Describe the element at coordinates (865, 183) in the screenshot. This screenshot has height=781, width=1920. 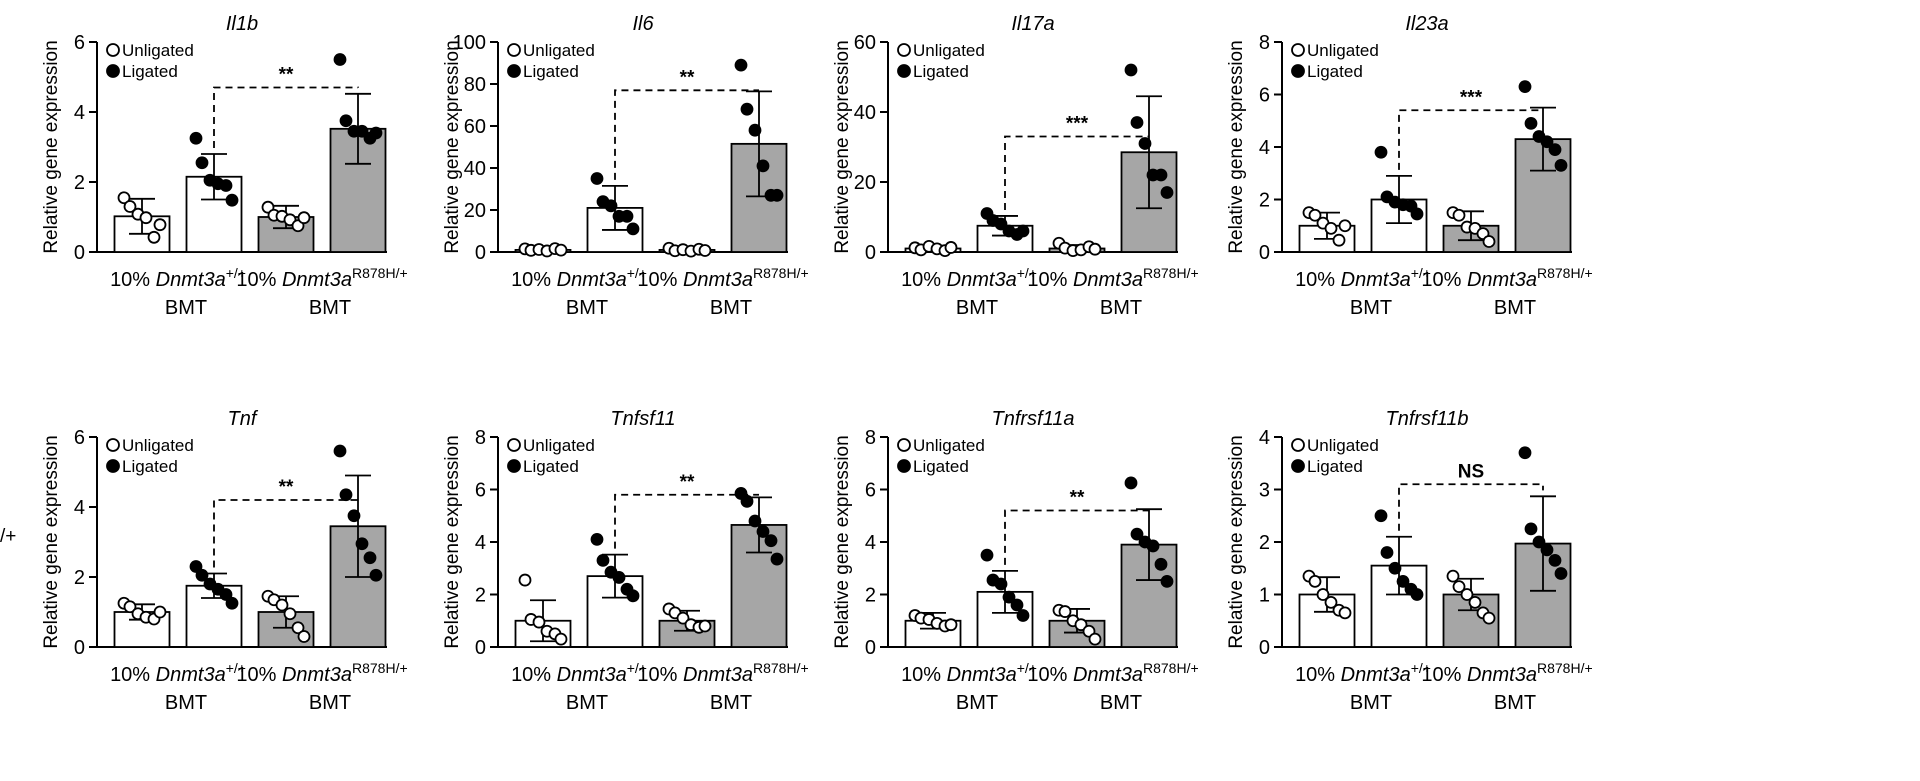
I see `y-tick-label: 20` at that location.